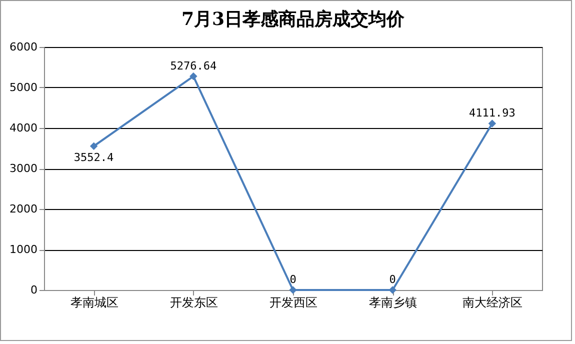 Image resolution: width=575 pixels, height=344 pixels. I want to click on x-tick-label: 开发西区, so click(294, 303).